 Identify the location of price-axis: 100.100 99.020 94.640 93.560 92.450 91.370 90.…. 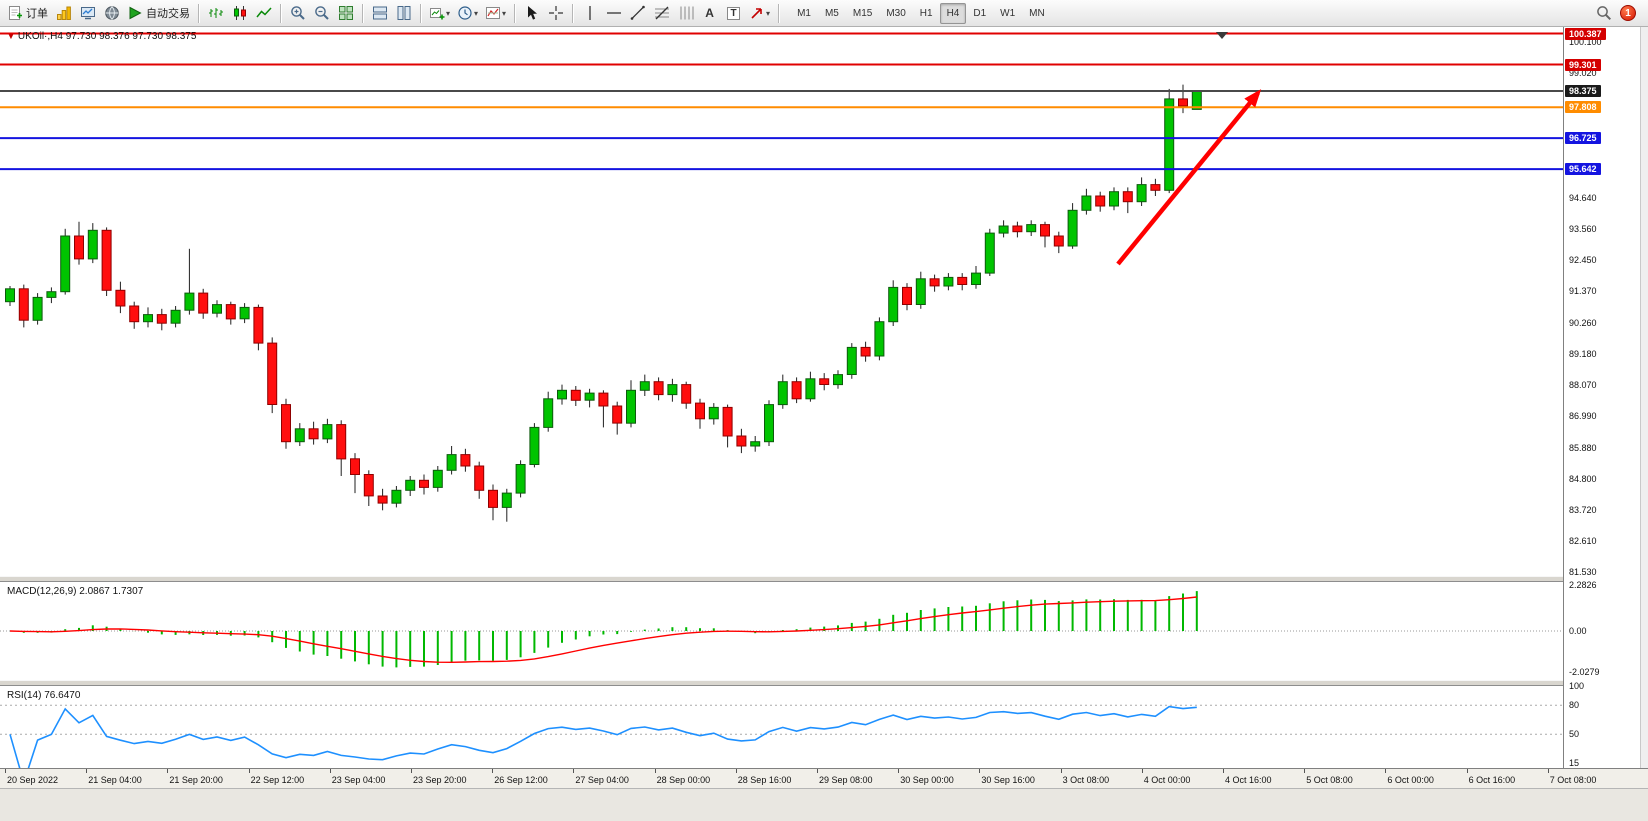
(1601, 397).